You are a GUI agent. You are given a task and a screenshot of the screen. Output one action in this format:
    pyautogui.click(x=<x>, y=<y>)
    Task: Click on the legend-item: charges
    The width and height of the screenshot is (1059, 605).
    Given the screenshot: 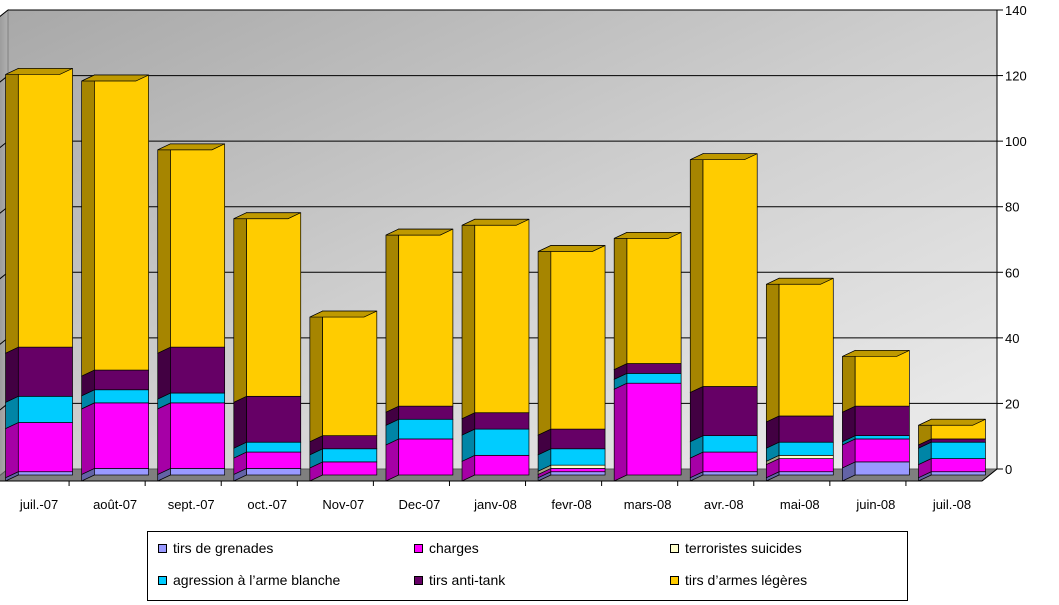 What is the action you would take?
    pyautogui.click(x=446, y=548)
    